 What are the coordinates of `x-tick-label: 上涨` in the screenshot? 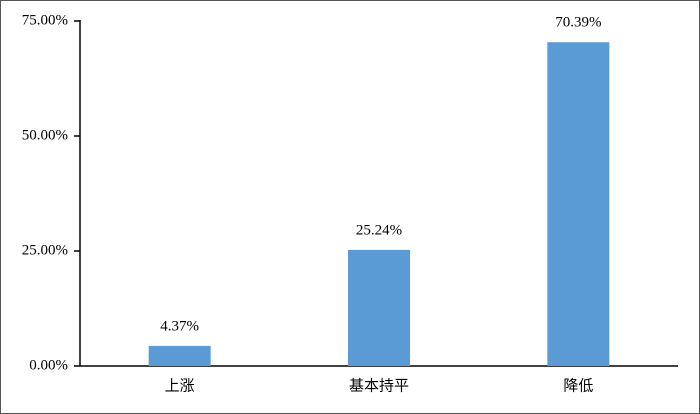 It's located at (180, 385).